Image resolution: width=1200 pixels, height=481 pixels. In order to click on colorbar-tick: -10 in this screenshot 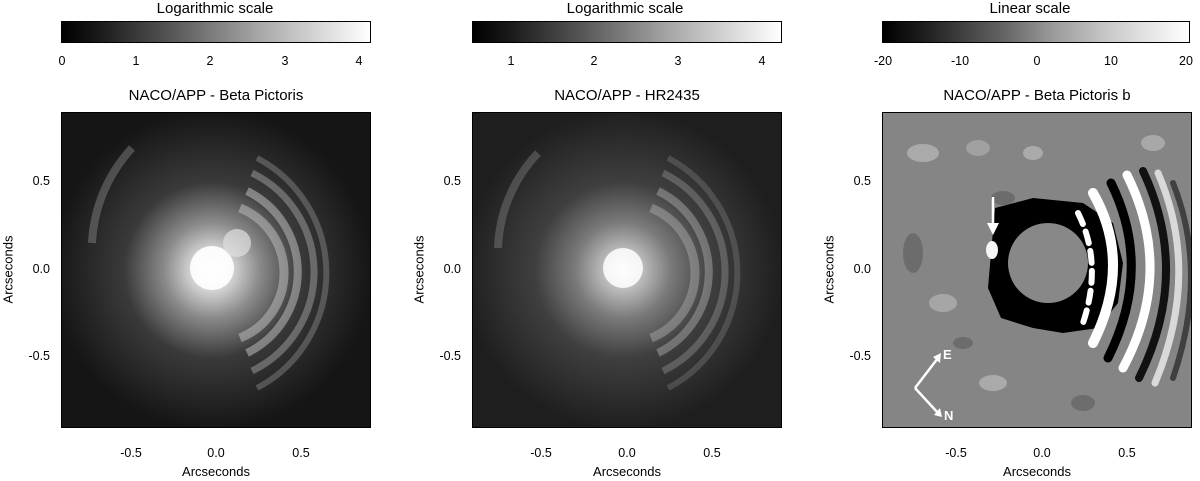, I will do `click(960, 61)`.